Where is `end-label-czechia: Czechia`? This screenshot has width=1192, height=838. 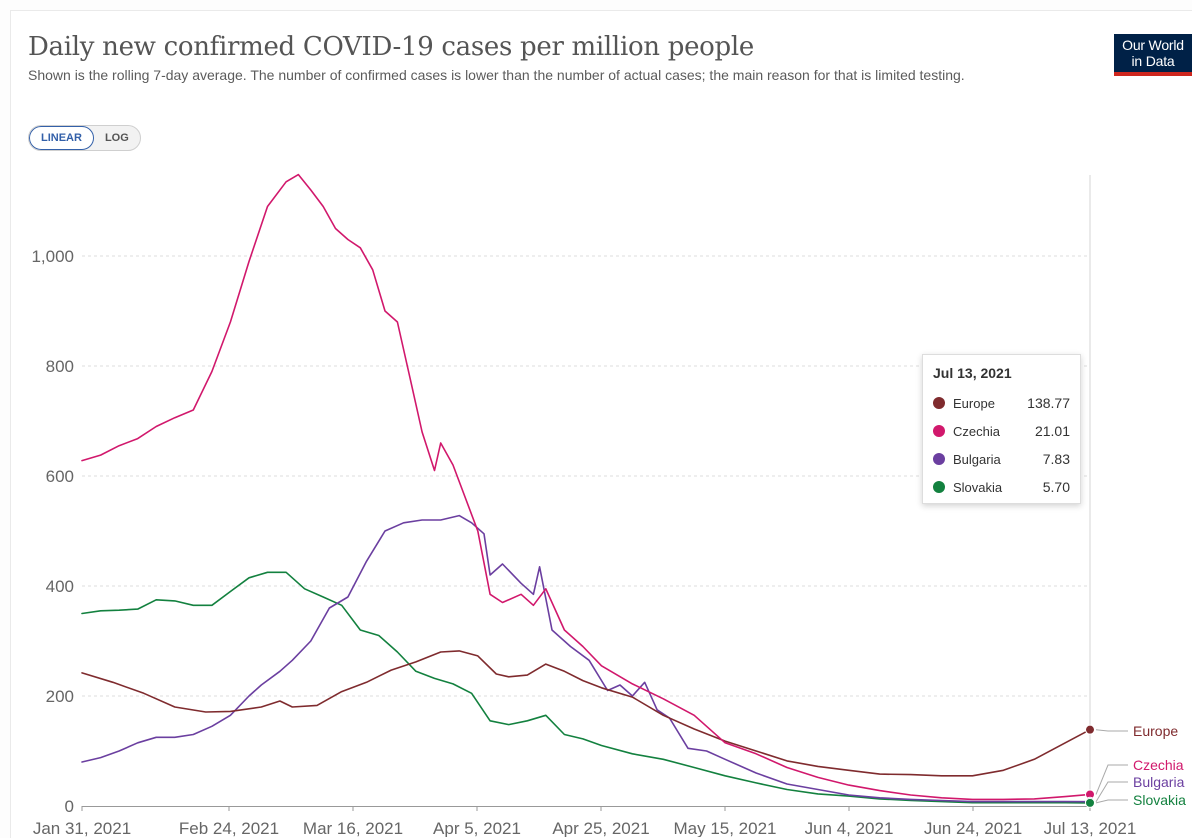
end-label-czechia: Czechia is located at coordinates (1158, 765).